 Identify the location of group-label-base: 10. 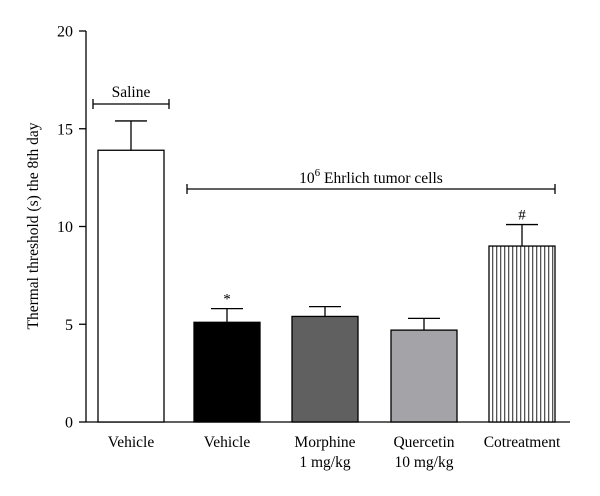
(307, 178).